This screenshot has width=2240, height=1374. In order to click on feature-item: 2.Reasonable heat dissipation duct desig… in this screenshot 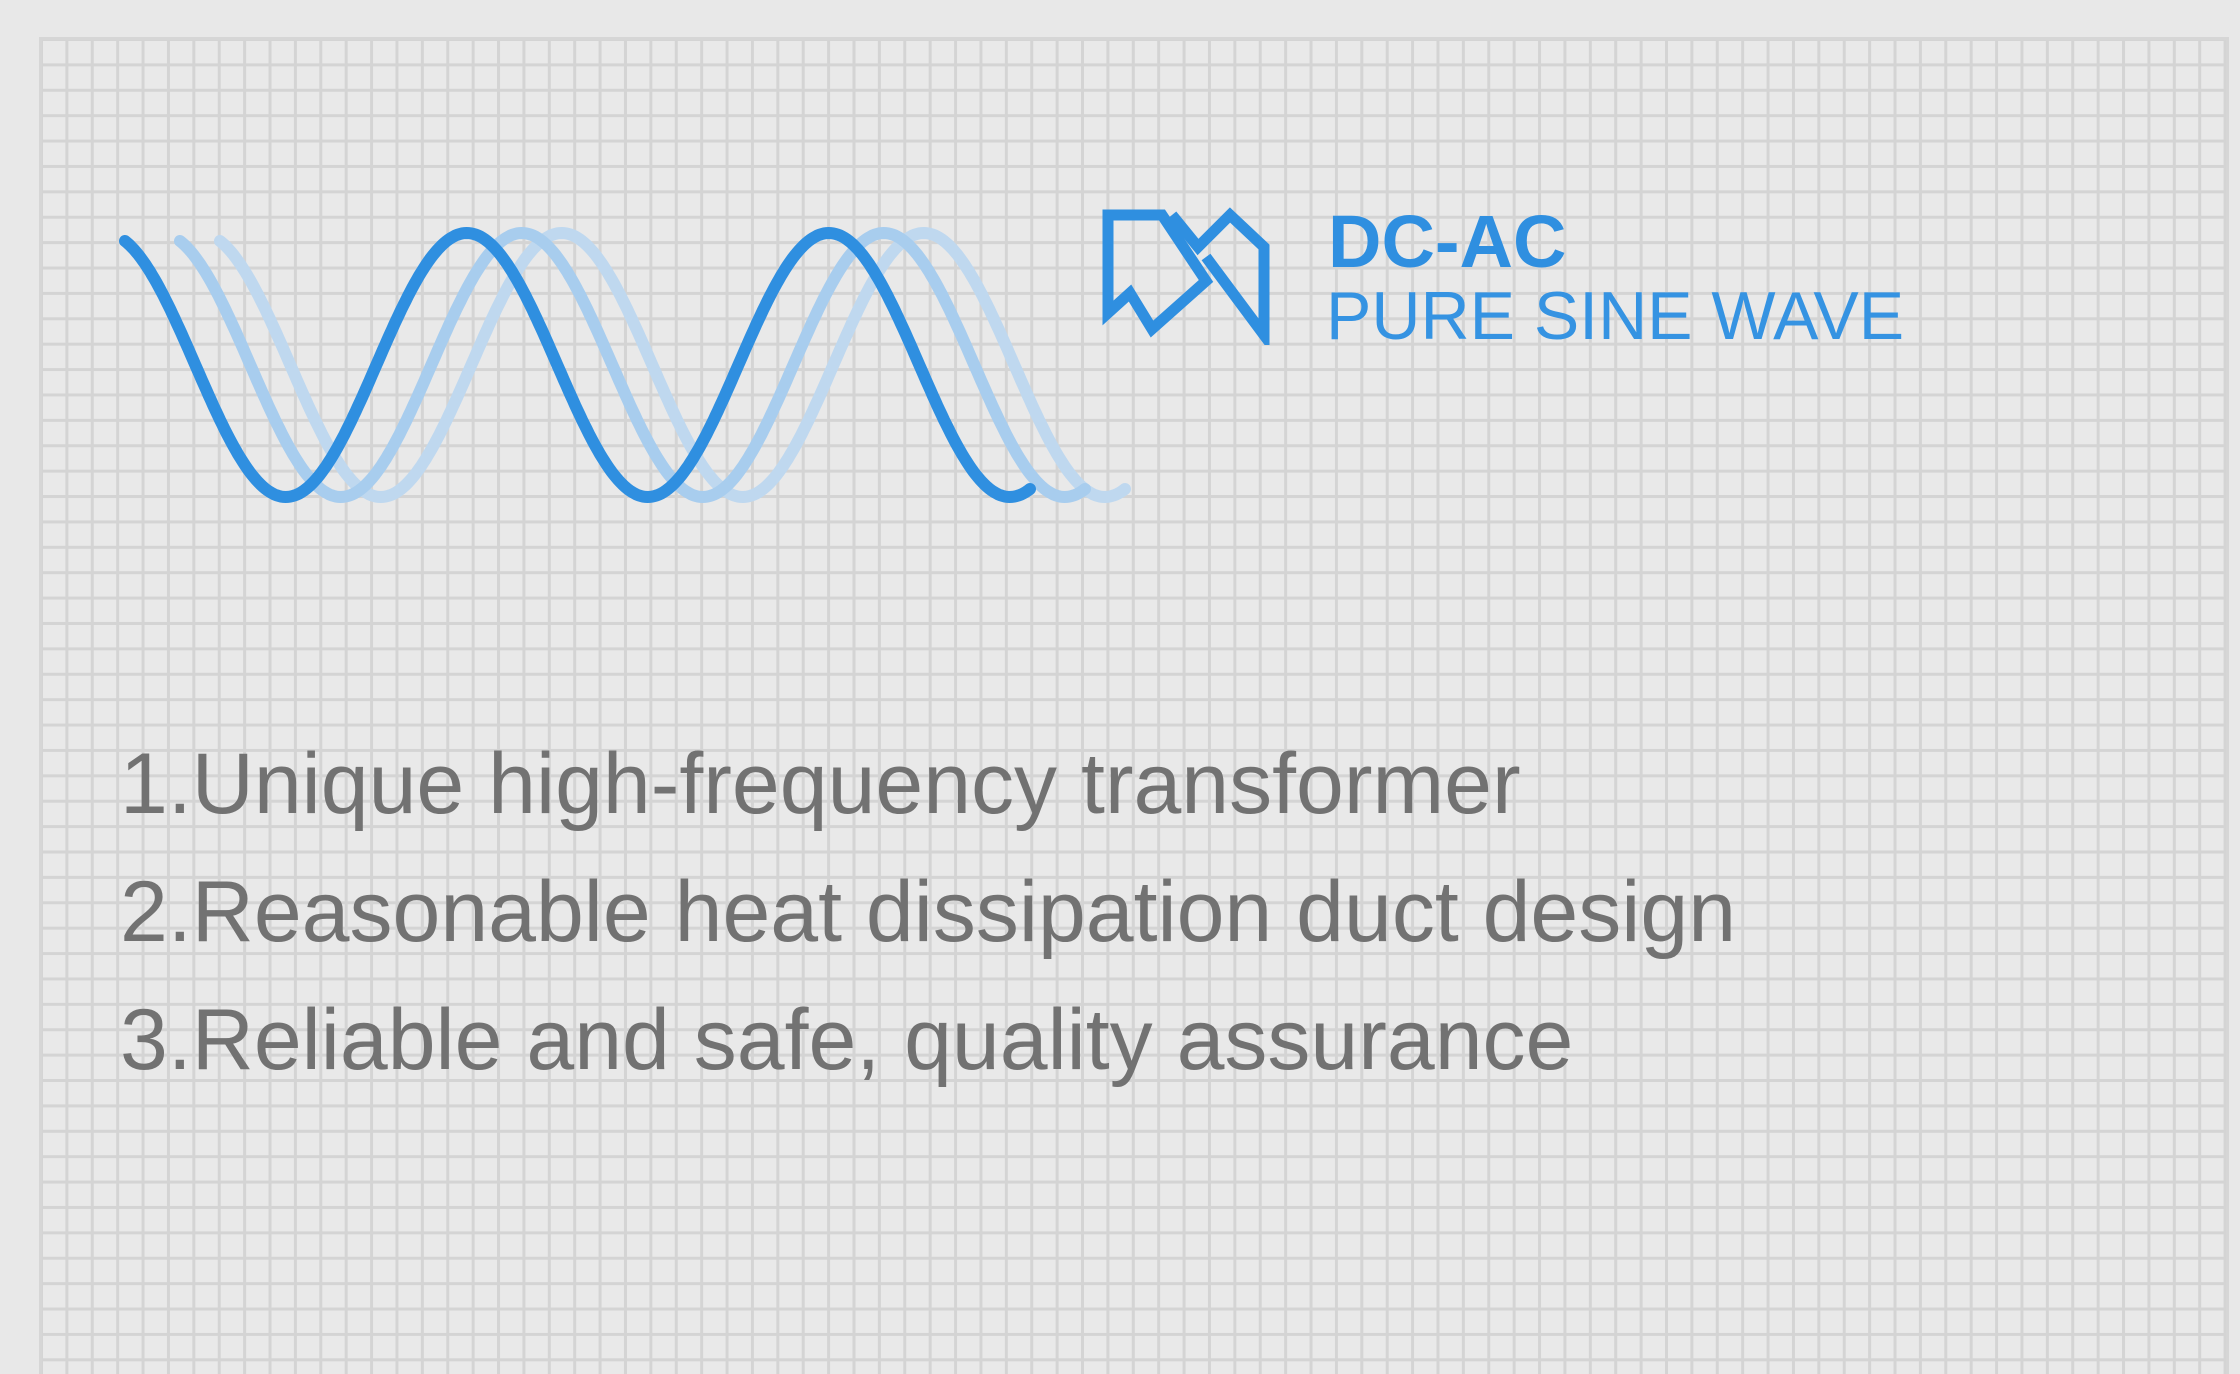, I will do `click(928, 912)`.